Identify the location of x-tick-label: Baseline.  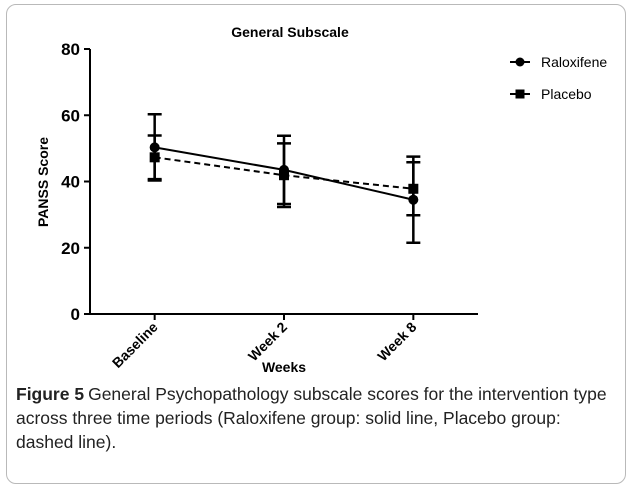
(135, 345).